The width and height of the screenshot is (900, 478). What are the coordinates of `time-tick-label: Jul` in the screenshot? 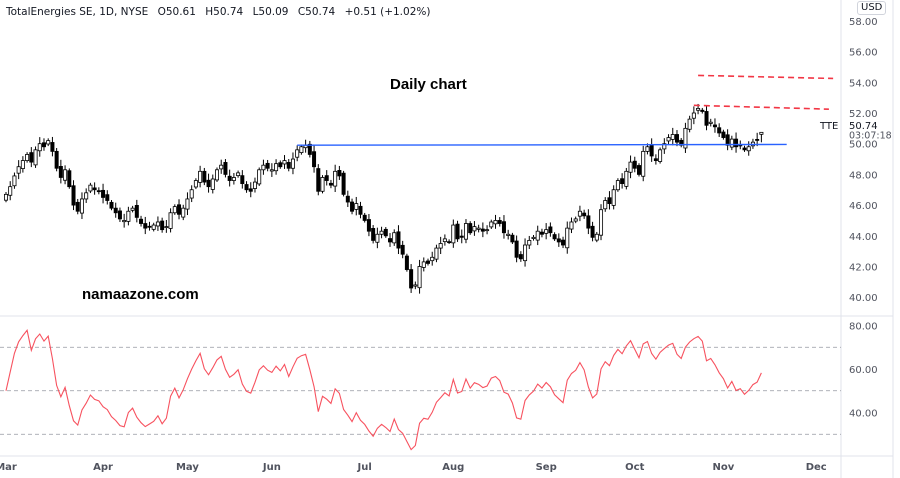 It's located at (364, 467).